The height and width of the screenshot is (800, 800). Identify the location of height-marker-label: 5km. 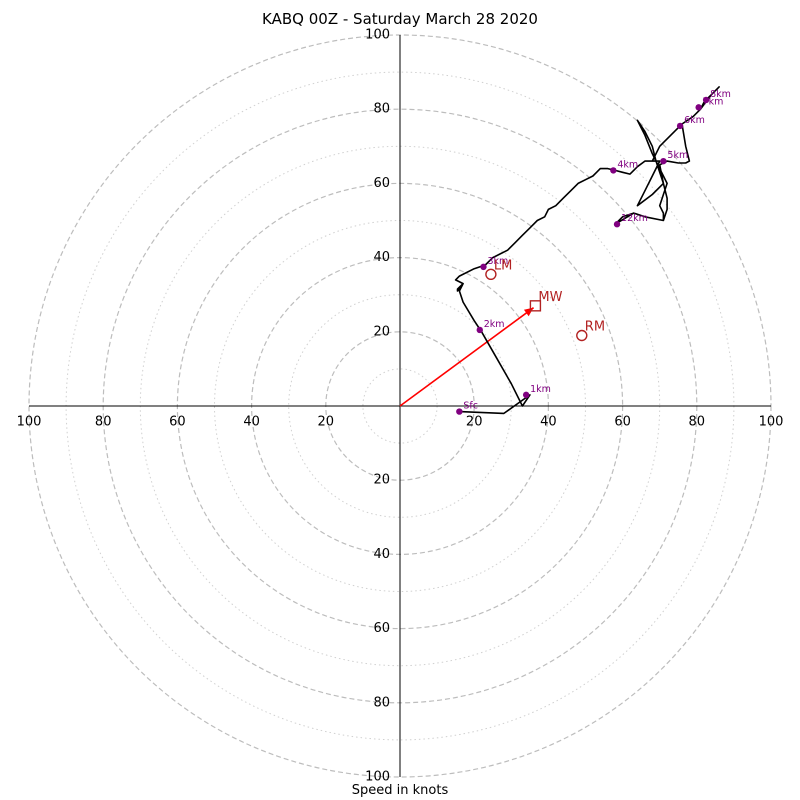
(677, 155).